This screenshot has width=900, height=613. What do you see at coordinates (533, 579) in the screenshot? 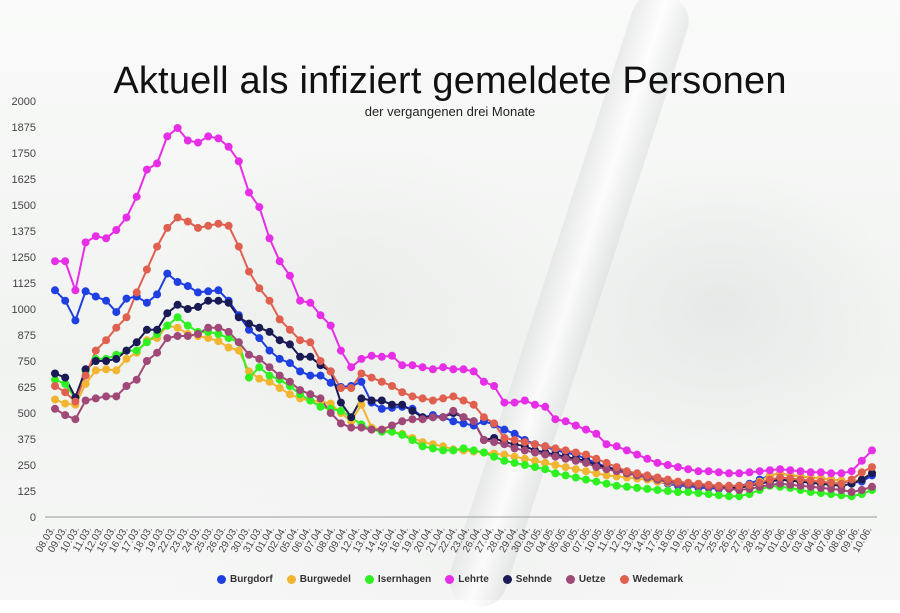
I see `legend-label: Sehnde` at bounding box center [533, 579].